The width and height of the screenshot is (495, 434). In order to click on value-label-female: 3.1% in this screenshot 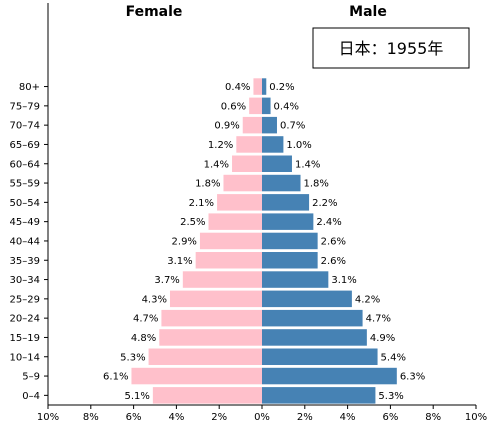, I will do `click(179, 261)`.